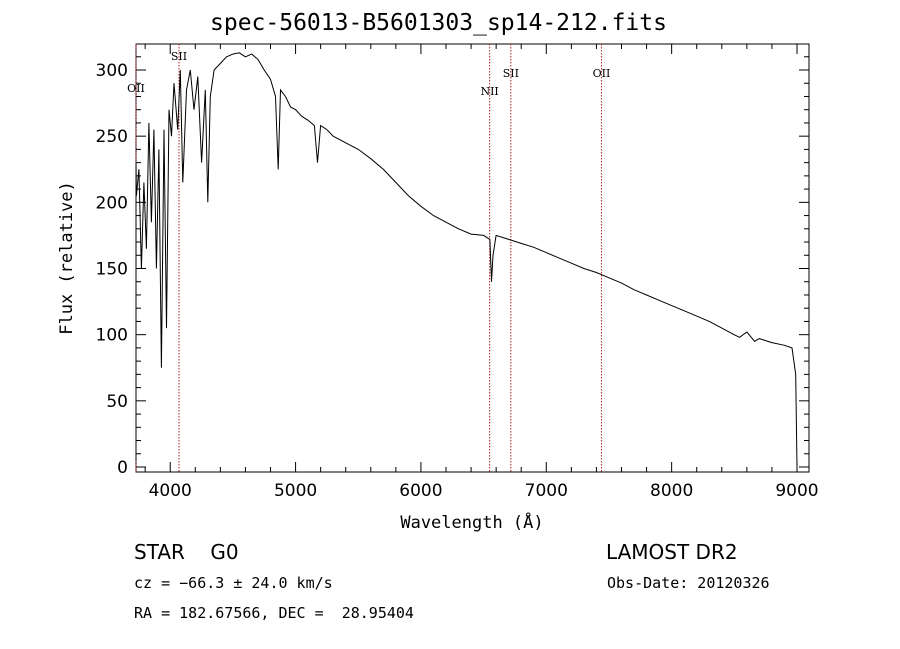 The image size is (900, 649). I want to click on x-tick-label: 4000, so click(170, 491).